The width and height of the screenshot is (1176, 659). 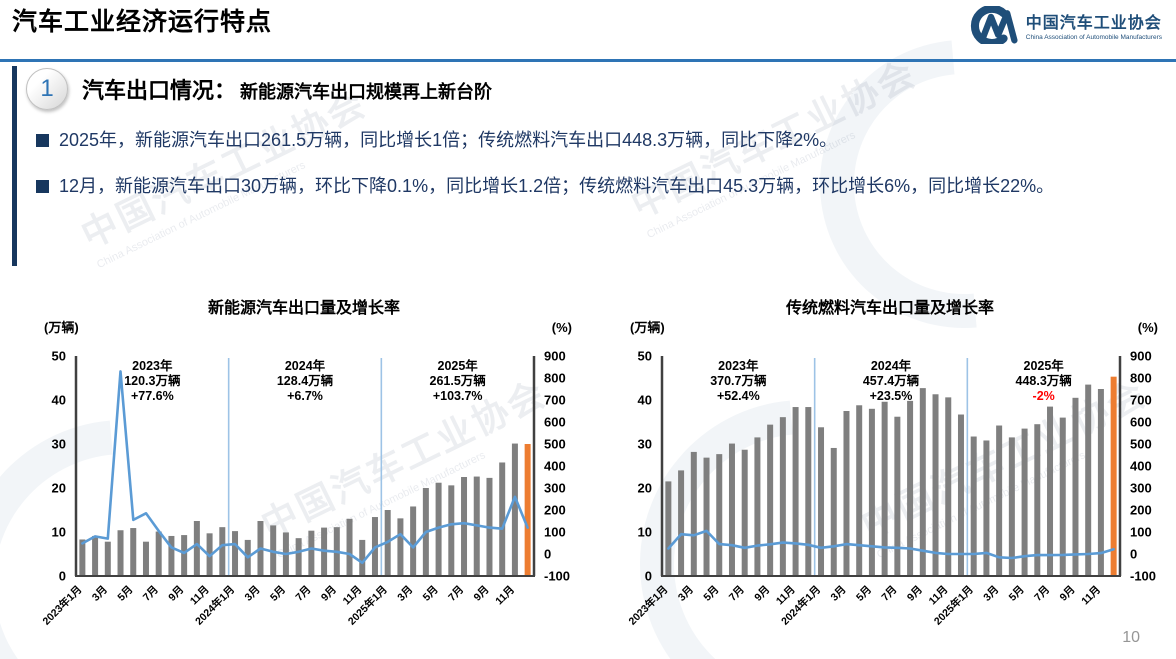 What do you see at coordinates (648, 605) in the screenshot?
I see `x-axis-tick-label: 2023年1月` at bounding box center [648, 605].